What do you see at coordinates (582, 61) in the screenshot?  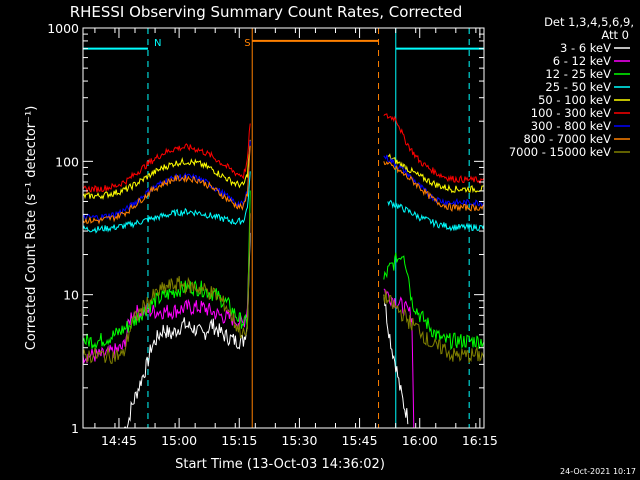 I see `legend-label-2: 6 - 12 keV` at bounding box center [582, 61].